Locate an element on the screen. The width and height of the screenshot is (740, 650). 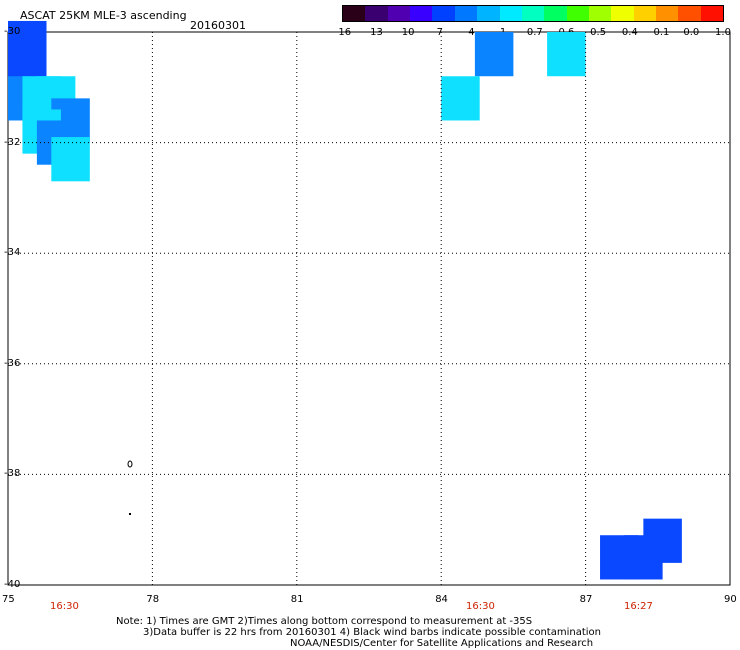
longitude-label: 87 is located at coordinates (586, 599).